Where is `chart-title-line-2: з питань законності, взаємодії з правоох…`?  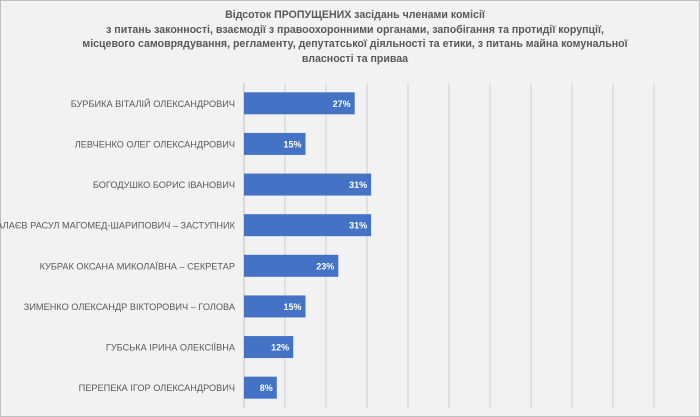
chart-title-line-2: з питань законності, взаємодії з правоох… is located at coordinates (355, 29).